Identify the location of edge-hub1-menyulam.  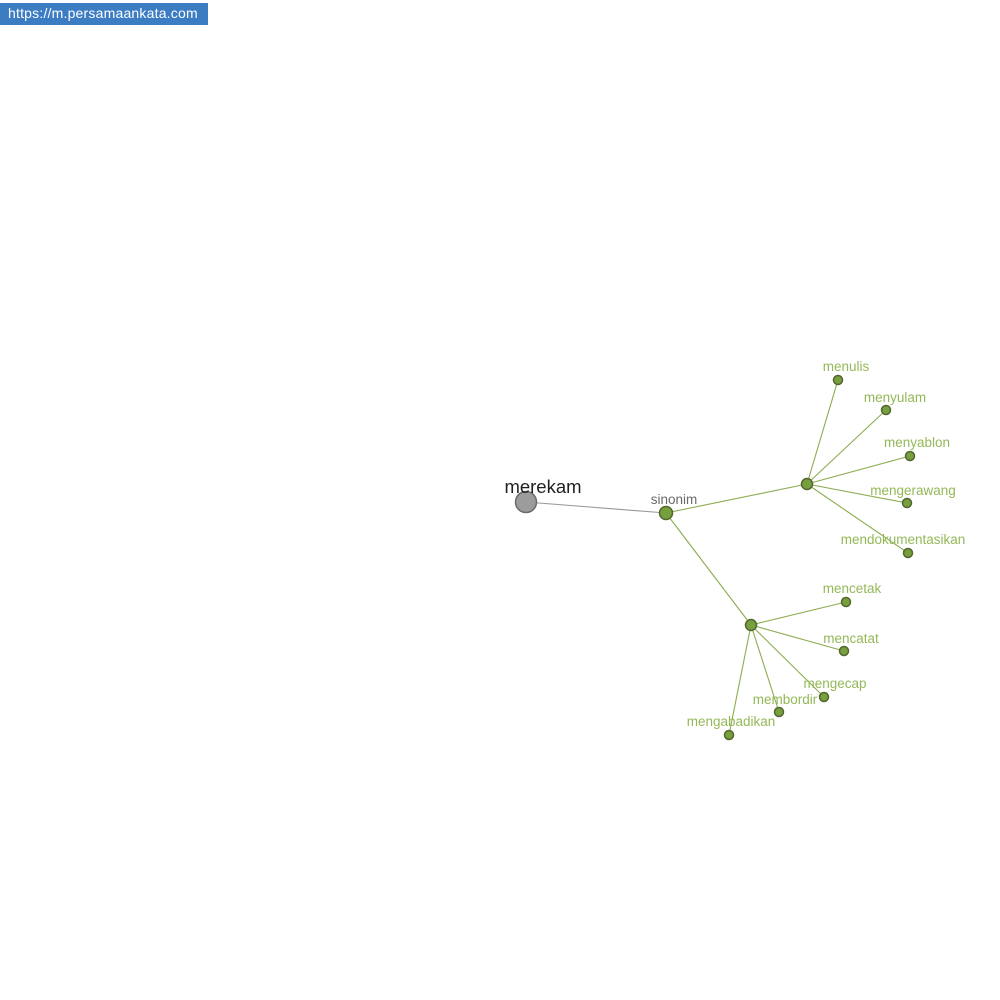
(846, 447).